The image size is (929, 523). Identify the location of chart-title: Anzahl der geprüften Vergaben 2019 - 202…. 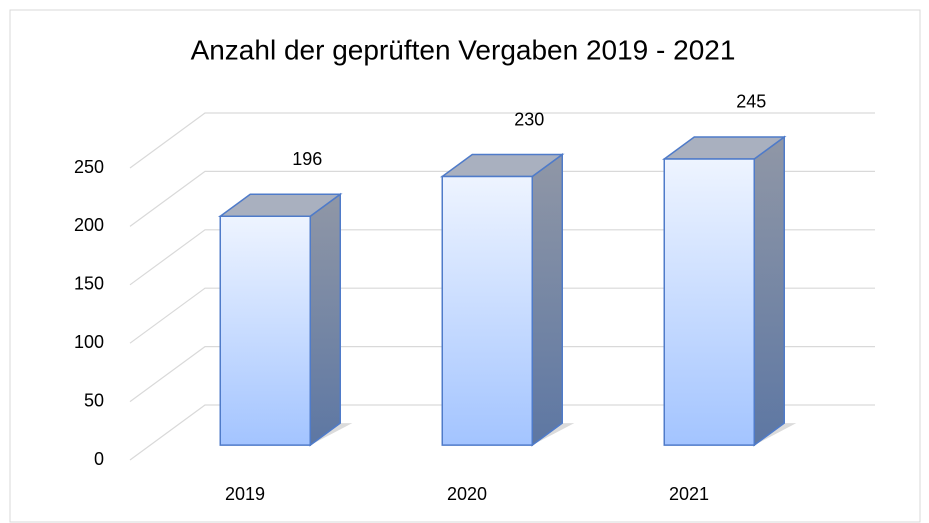
(463, 49).